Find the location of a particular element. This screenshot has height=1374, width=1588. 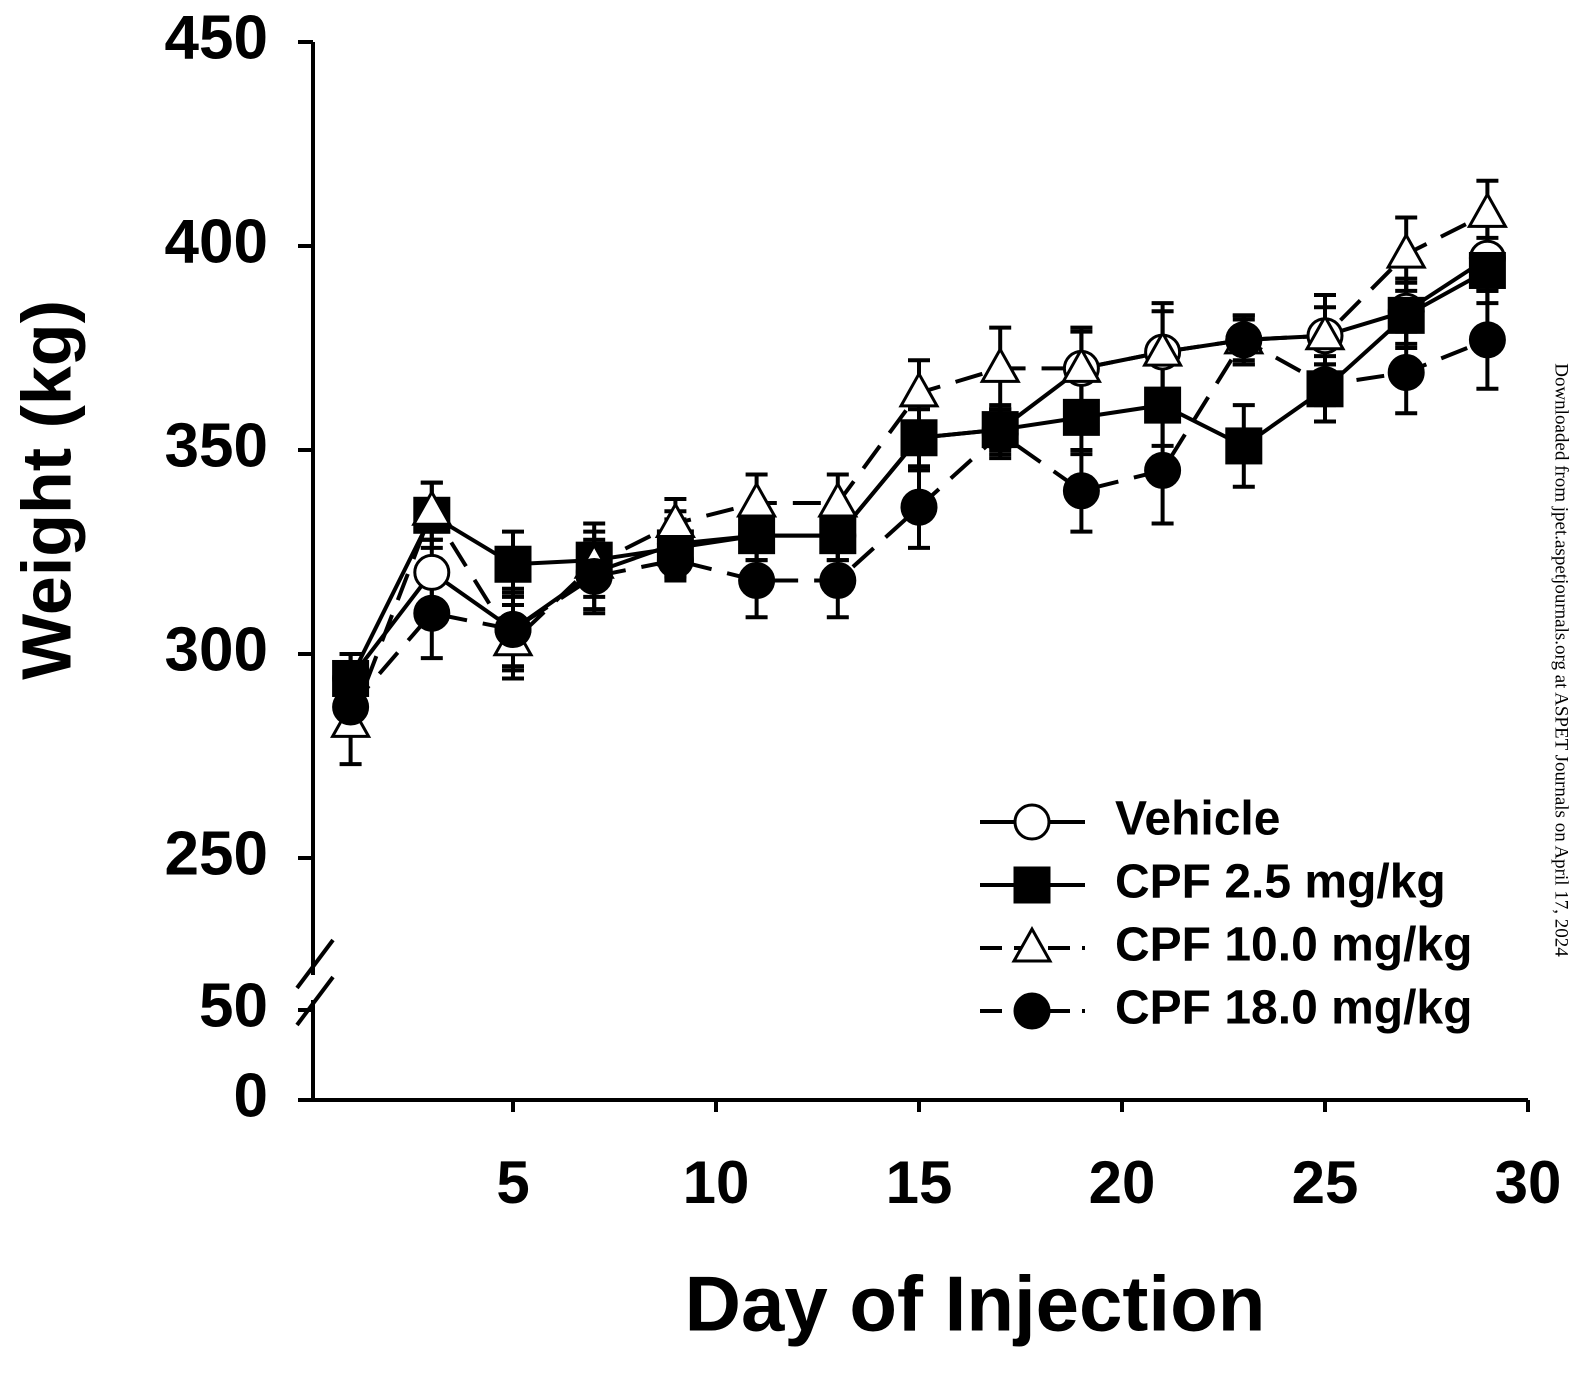

y-tick-label: 250 is located at coordinates (216, 853).